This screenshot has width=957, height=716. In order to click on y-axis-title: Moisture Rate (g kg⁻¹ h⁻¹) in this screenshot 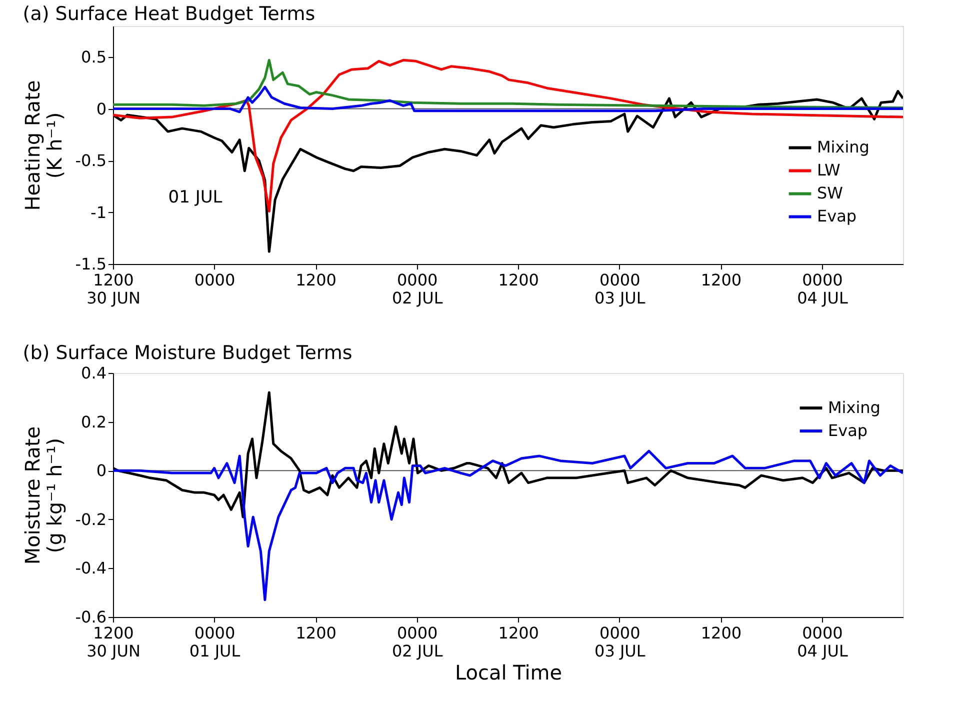, I will do `click(43, 495)`.